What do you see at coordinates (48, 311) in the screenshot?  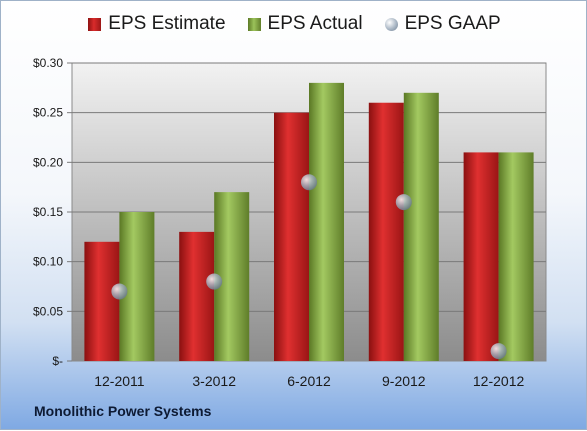 I see `y-tick-label: $0.05` at bounding box center [48, 311].